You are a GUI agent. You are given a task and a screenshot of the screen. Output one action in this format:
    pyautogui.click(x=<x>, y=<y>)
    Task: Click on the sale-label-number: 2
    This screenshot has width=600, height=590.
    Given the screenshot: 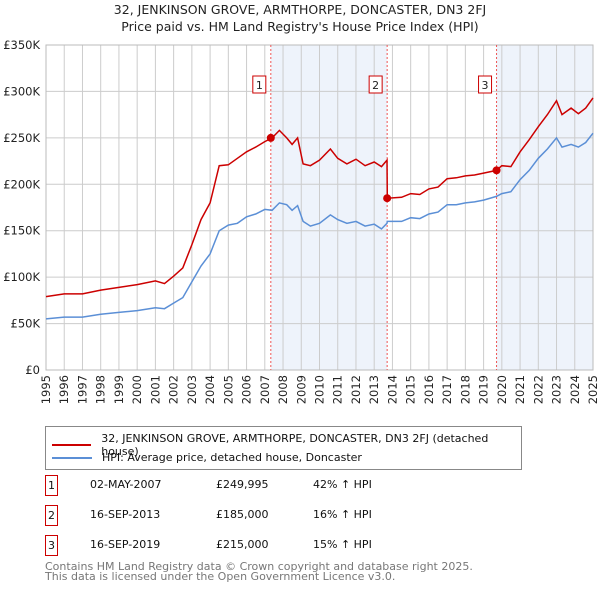 What is the action you would take?
    pyautogui.click(x=375, y=85)
    